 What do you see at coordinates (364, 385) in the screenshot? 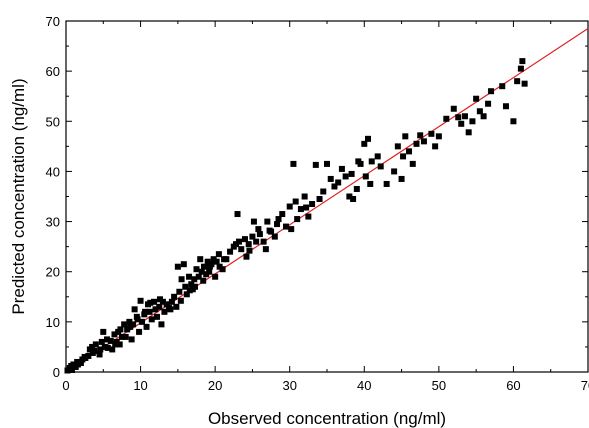
I see `x-tick-label: 40` at bounding box center [364, 385].